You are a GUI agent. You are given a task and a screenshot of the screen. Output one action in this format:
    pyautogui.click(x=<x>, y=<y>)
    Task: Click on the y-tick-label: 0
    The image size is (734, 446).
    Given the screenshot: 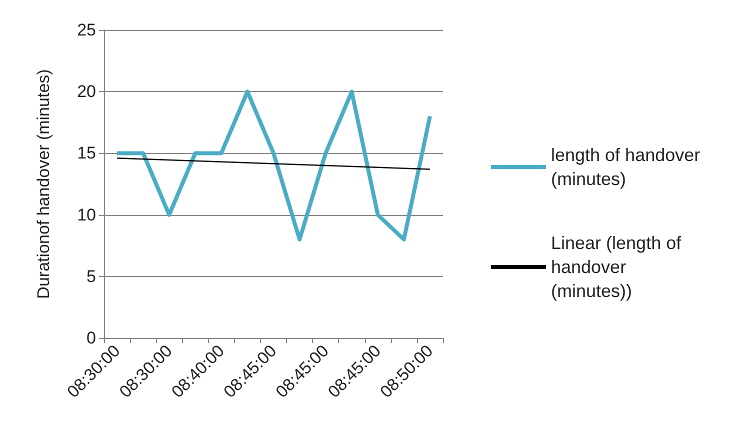 What is the action you would take?
    pyautogui.click(x=91, y=338)
    